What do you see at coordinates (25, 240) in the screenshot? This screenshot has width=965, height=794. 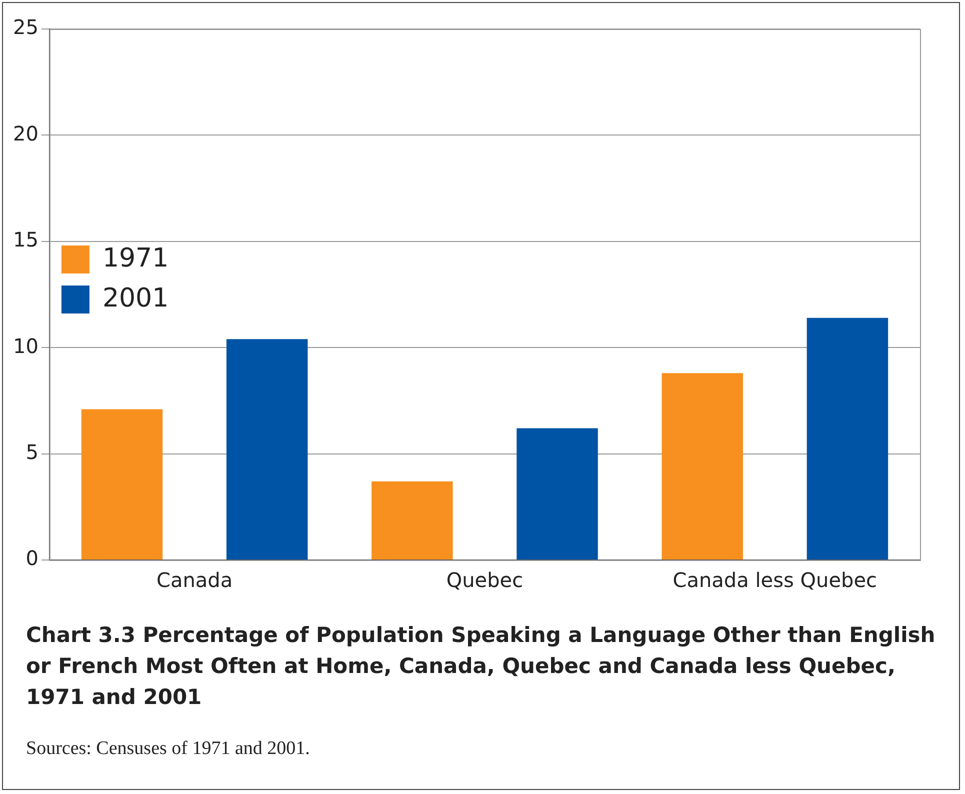 I see `y-tick-label: 15` at bounding box center [25, 240].